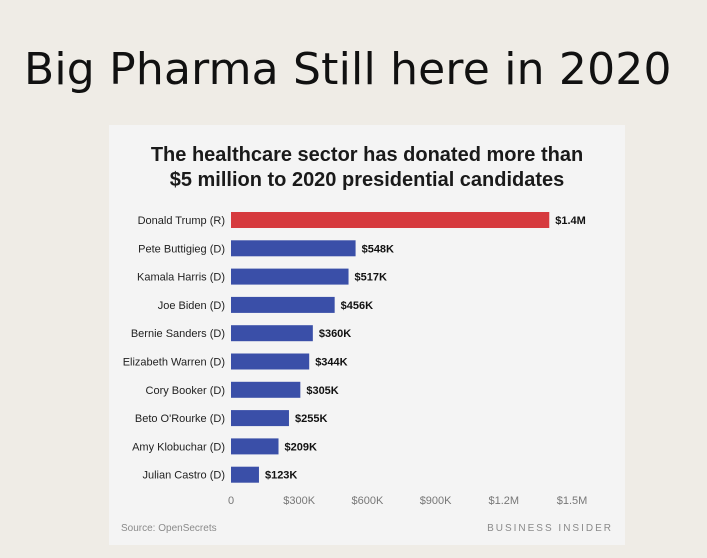  What do you see at coordinates (191, 306) in the screenshot?
I see `category-label: Joe Biden (D)` at bounding box center [191, 306].